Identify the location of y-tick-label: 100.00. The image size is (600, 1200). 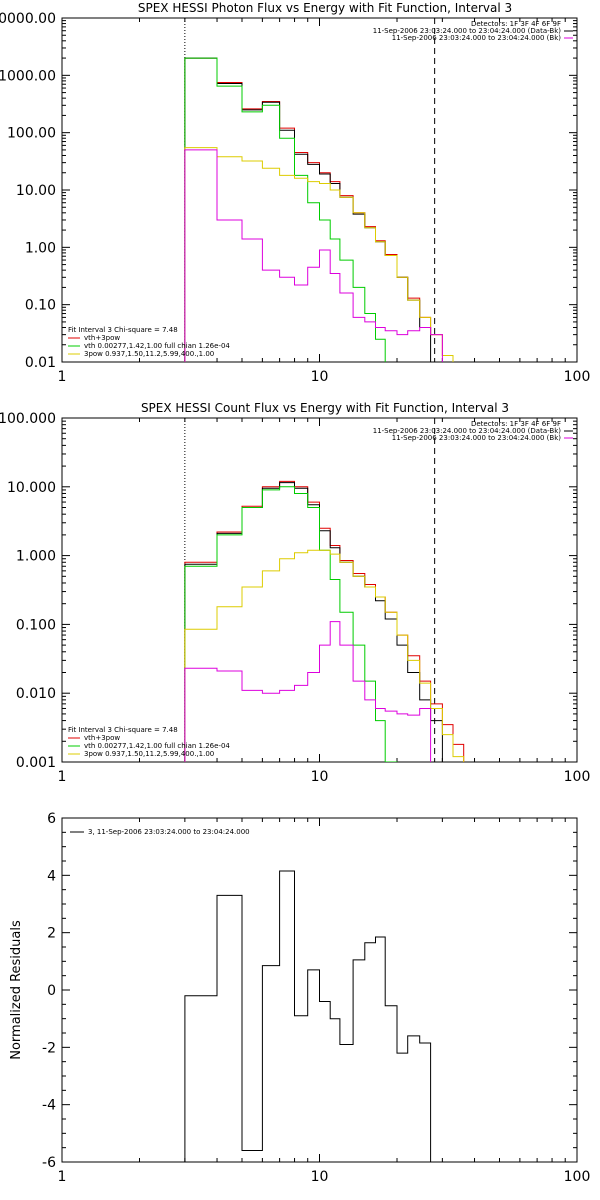
(31, 134).